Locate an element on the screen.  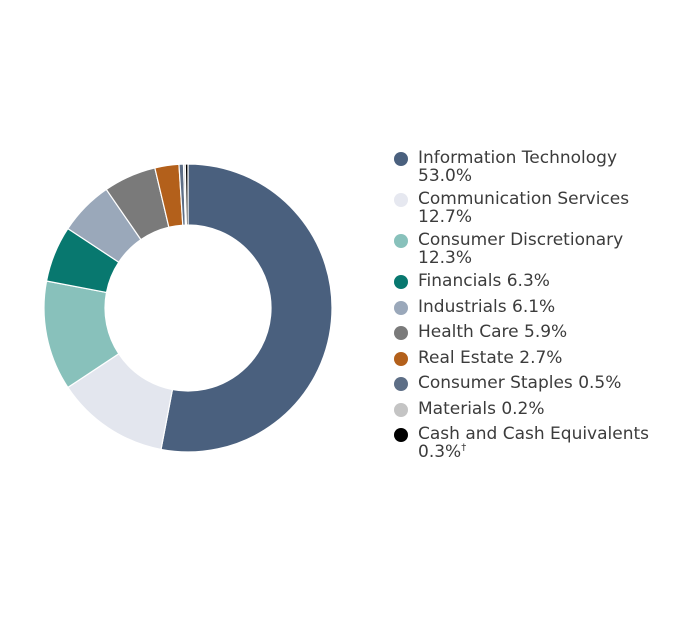
legend-value: 5.9% is located at coordinates (545, 332).